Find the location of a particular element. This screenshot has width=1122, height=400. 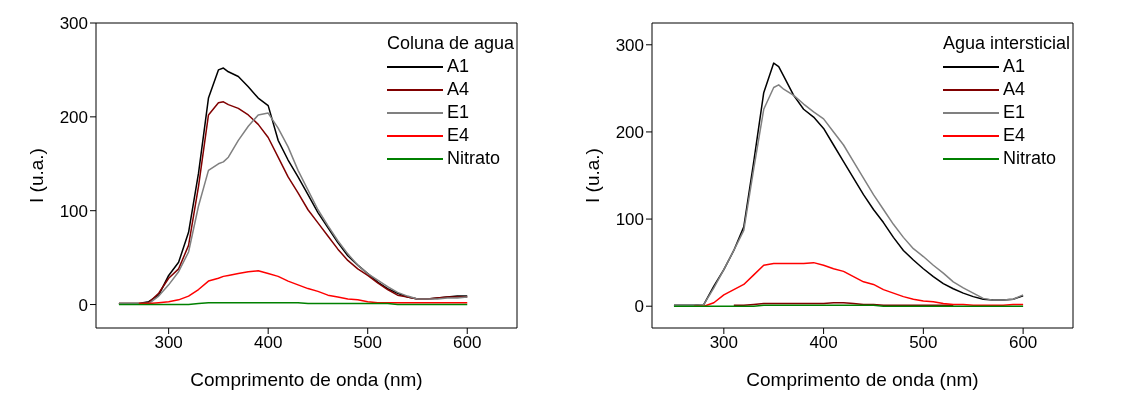

legend-title: Coluna de agua is located at coordinates (450, 43).